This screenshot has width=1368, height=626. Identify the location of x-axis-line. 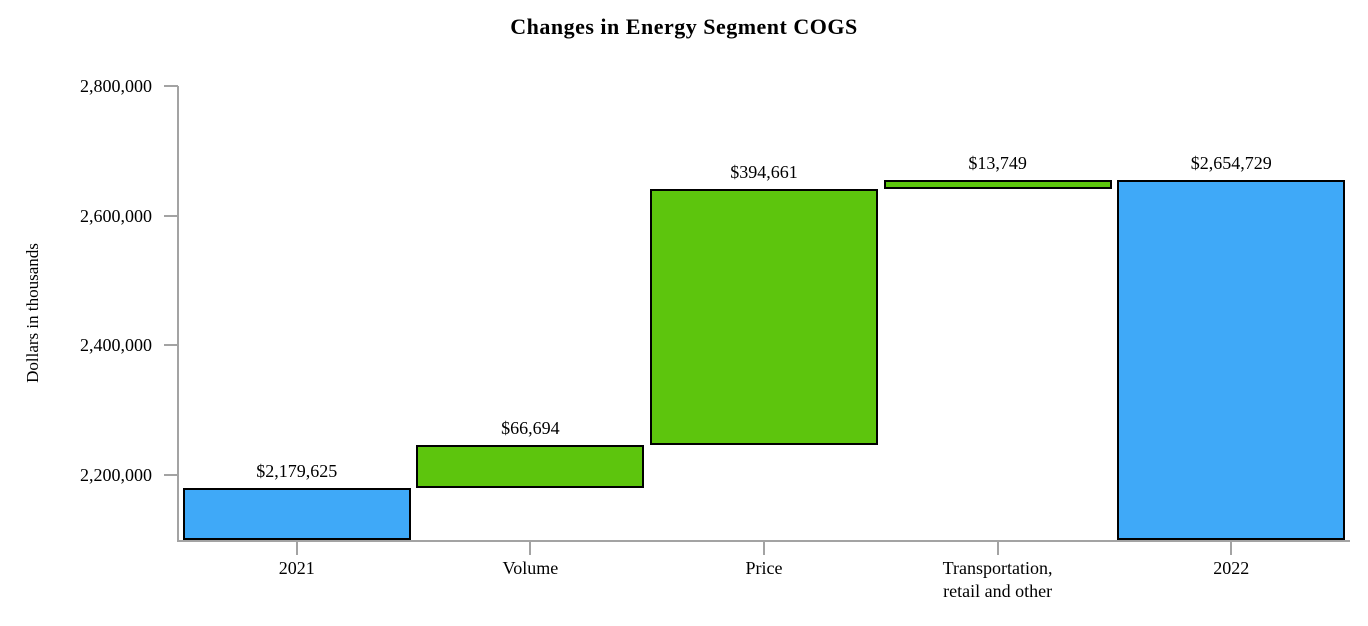
(763, 541).